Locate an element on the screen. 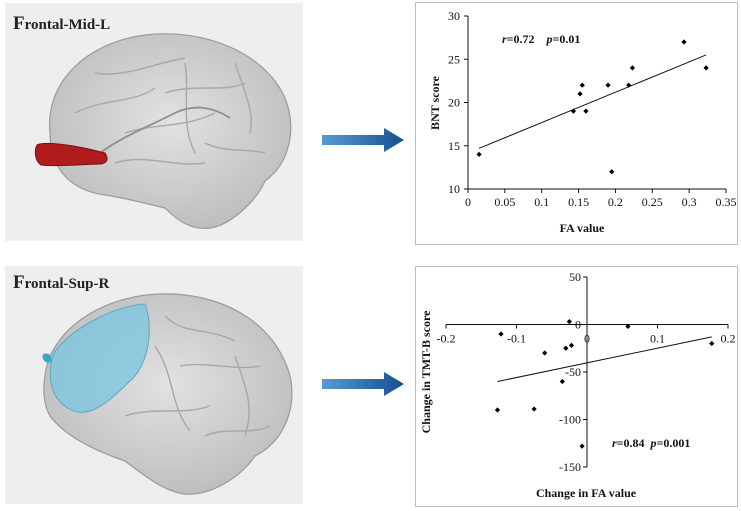  x-tick-label: 0.3 is located at coordinates (689, 202).